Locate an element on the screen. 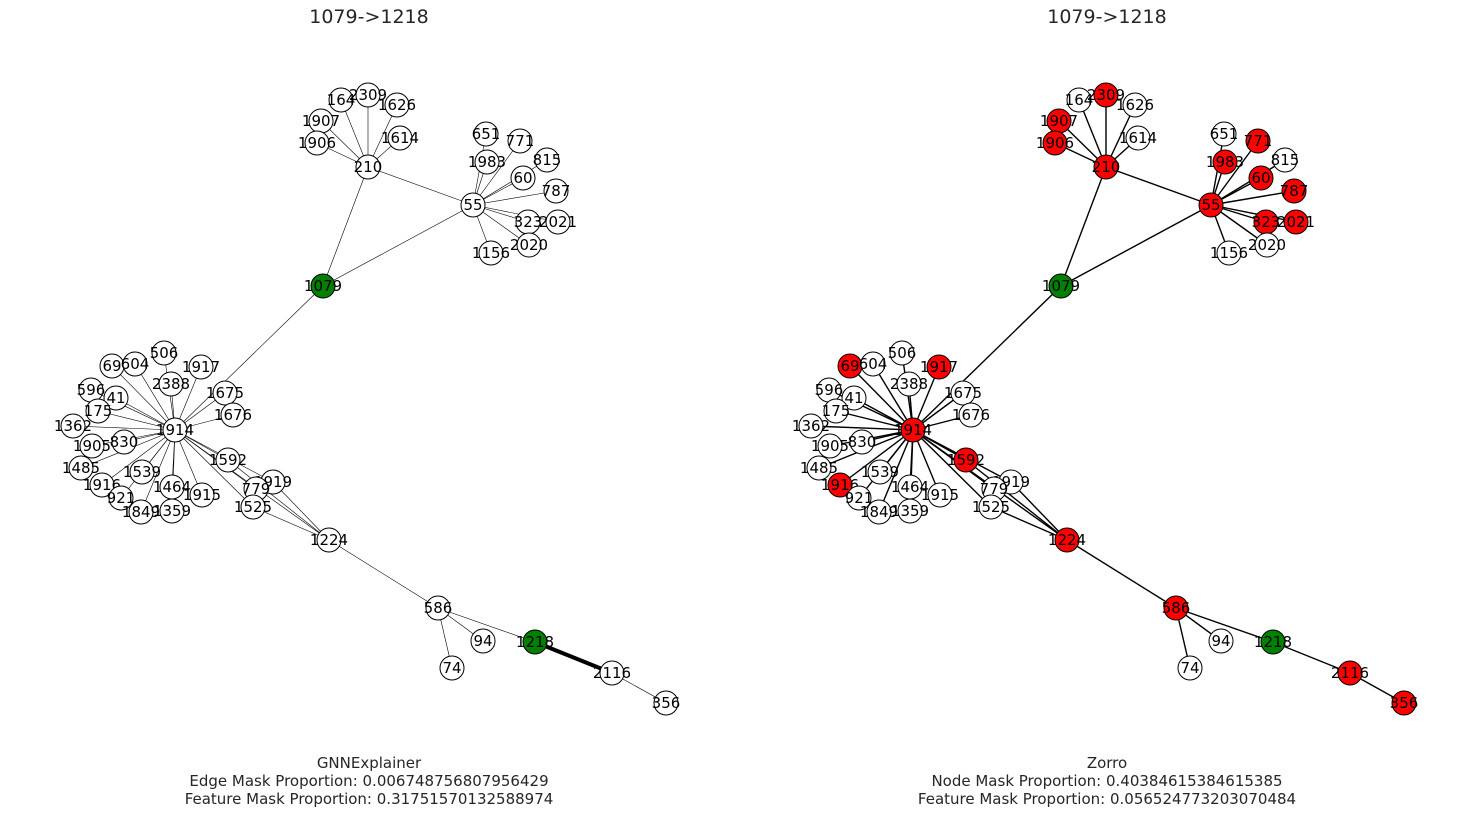 The image size is (1476, 817). node-label: 1525 is located at coordinates (991, 507).